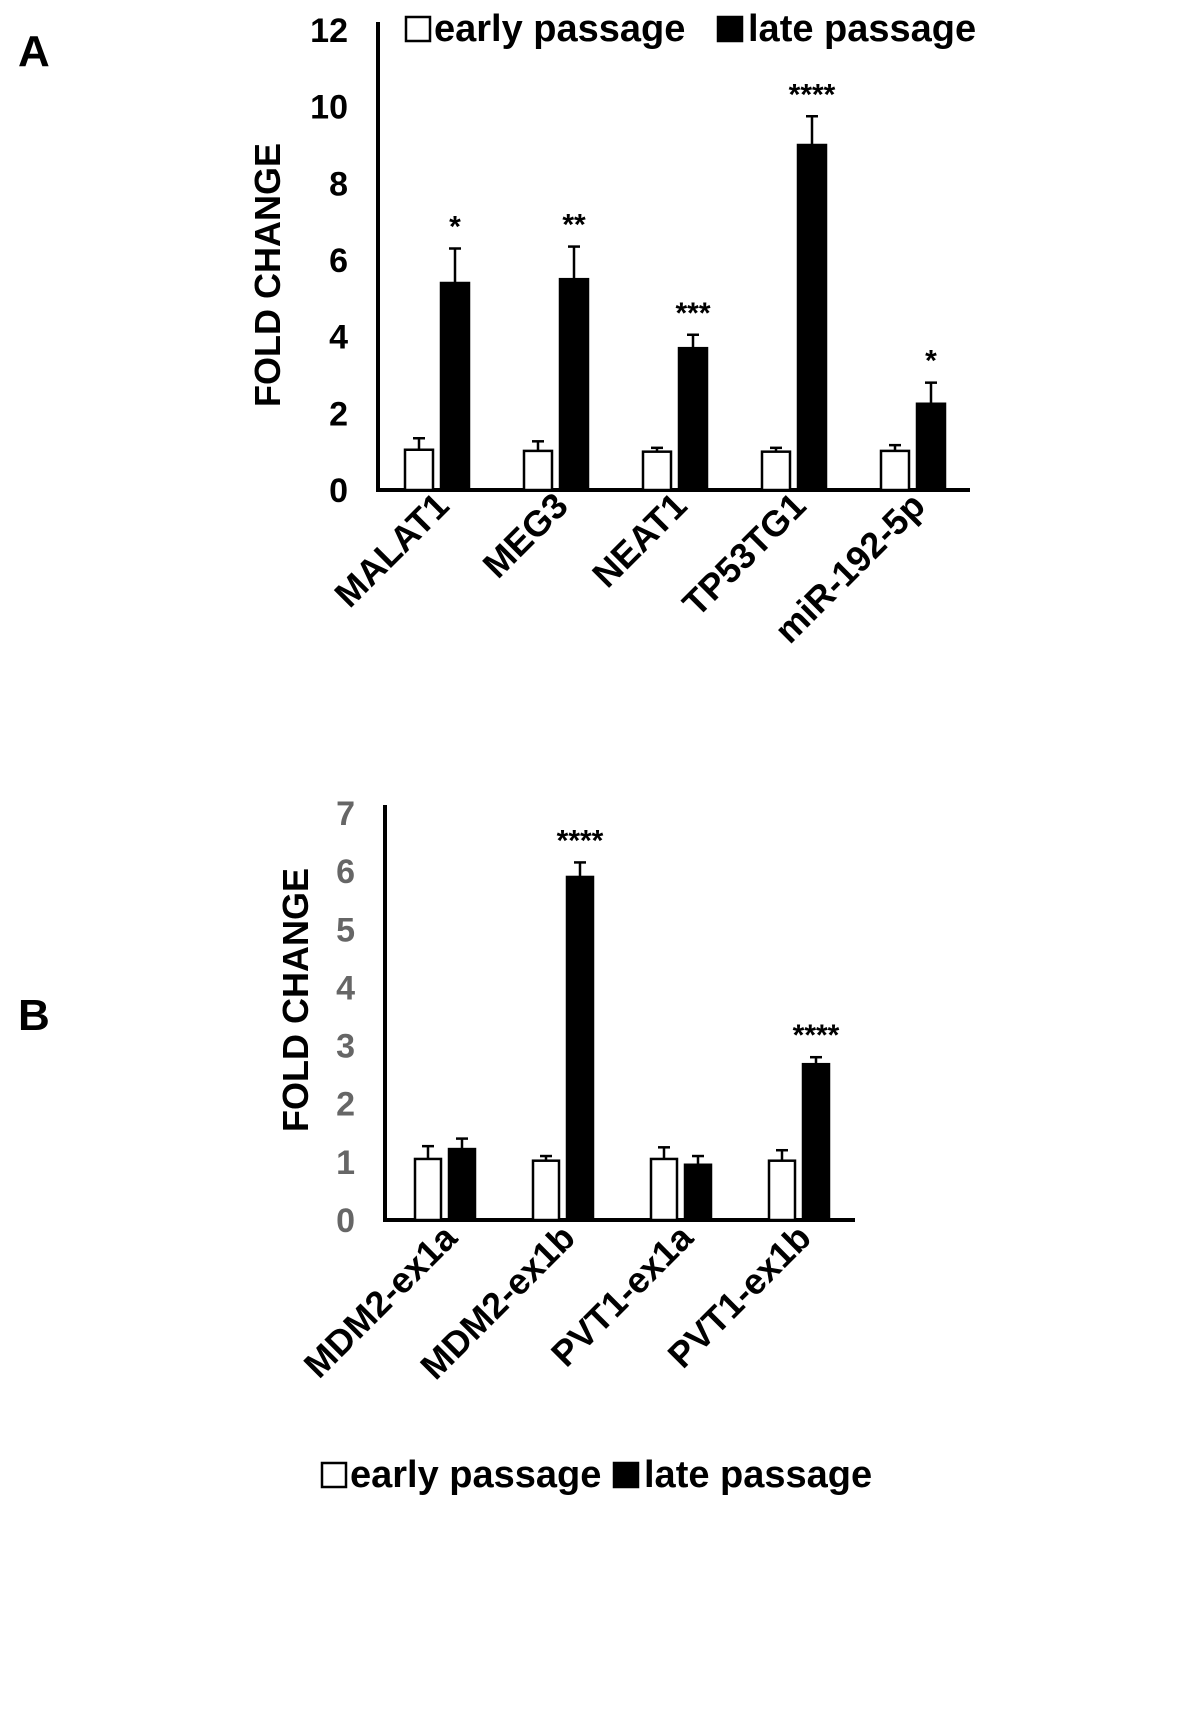 This screenshot has width=1200, height=1733. I want to click on y-tick-label: 5, so click(345, 930).